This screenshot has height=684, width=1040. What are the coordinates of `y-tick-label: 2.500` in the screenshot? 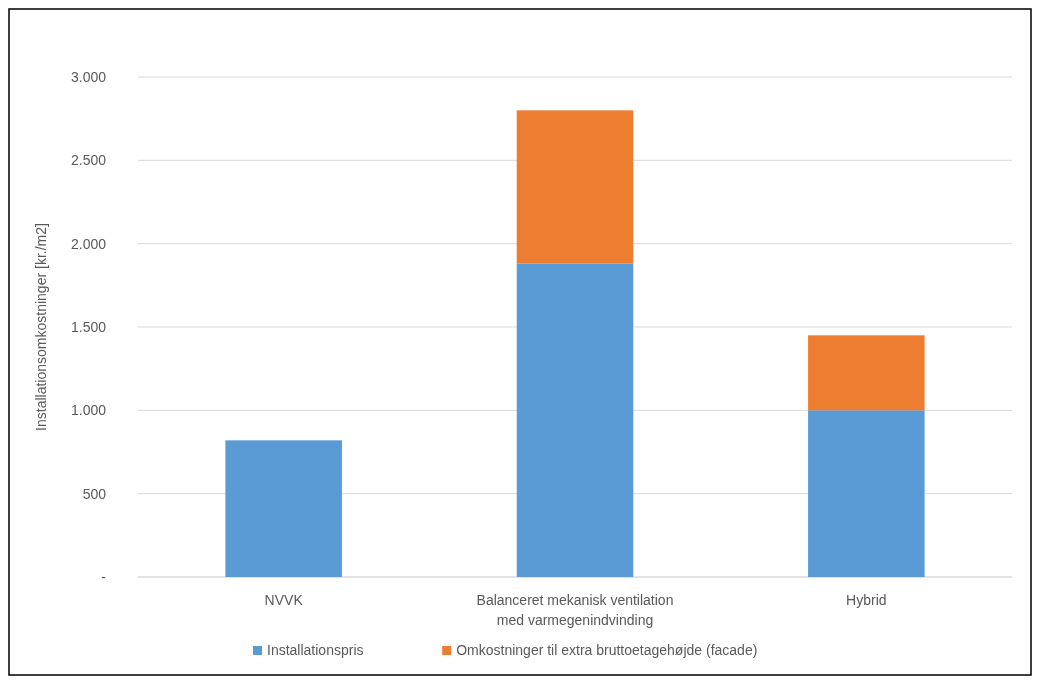 It's located at (88, 160).